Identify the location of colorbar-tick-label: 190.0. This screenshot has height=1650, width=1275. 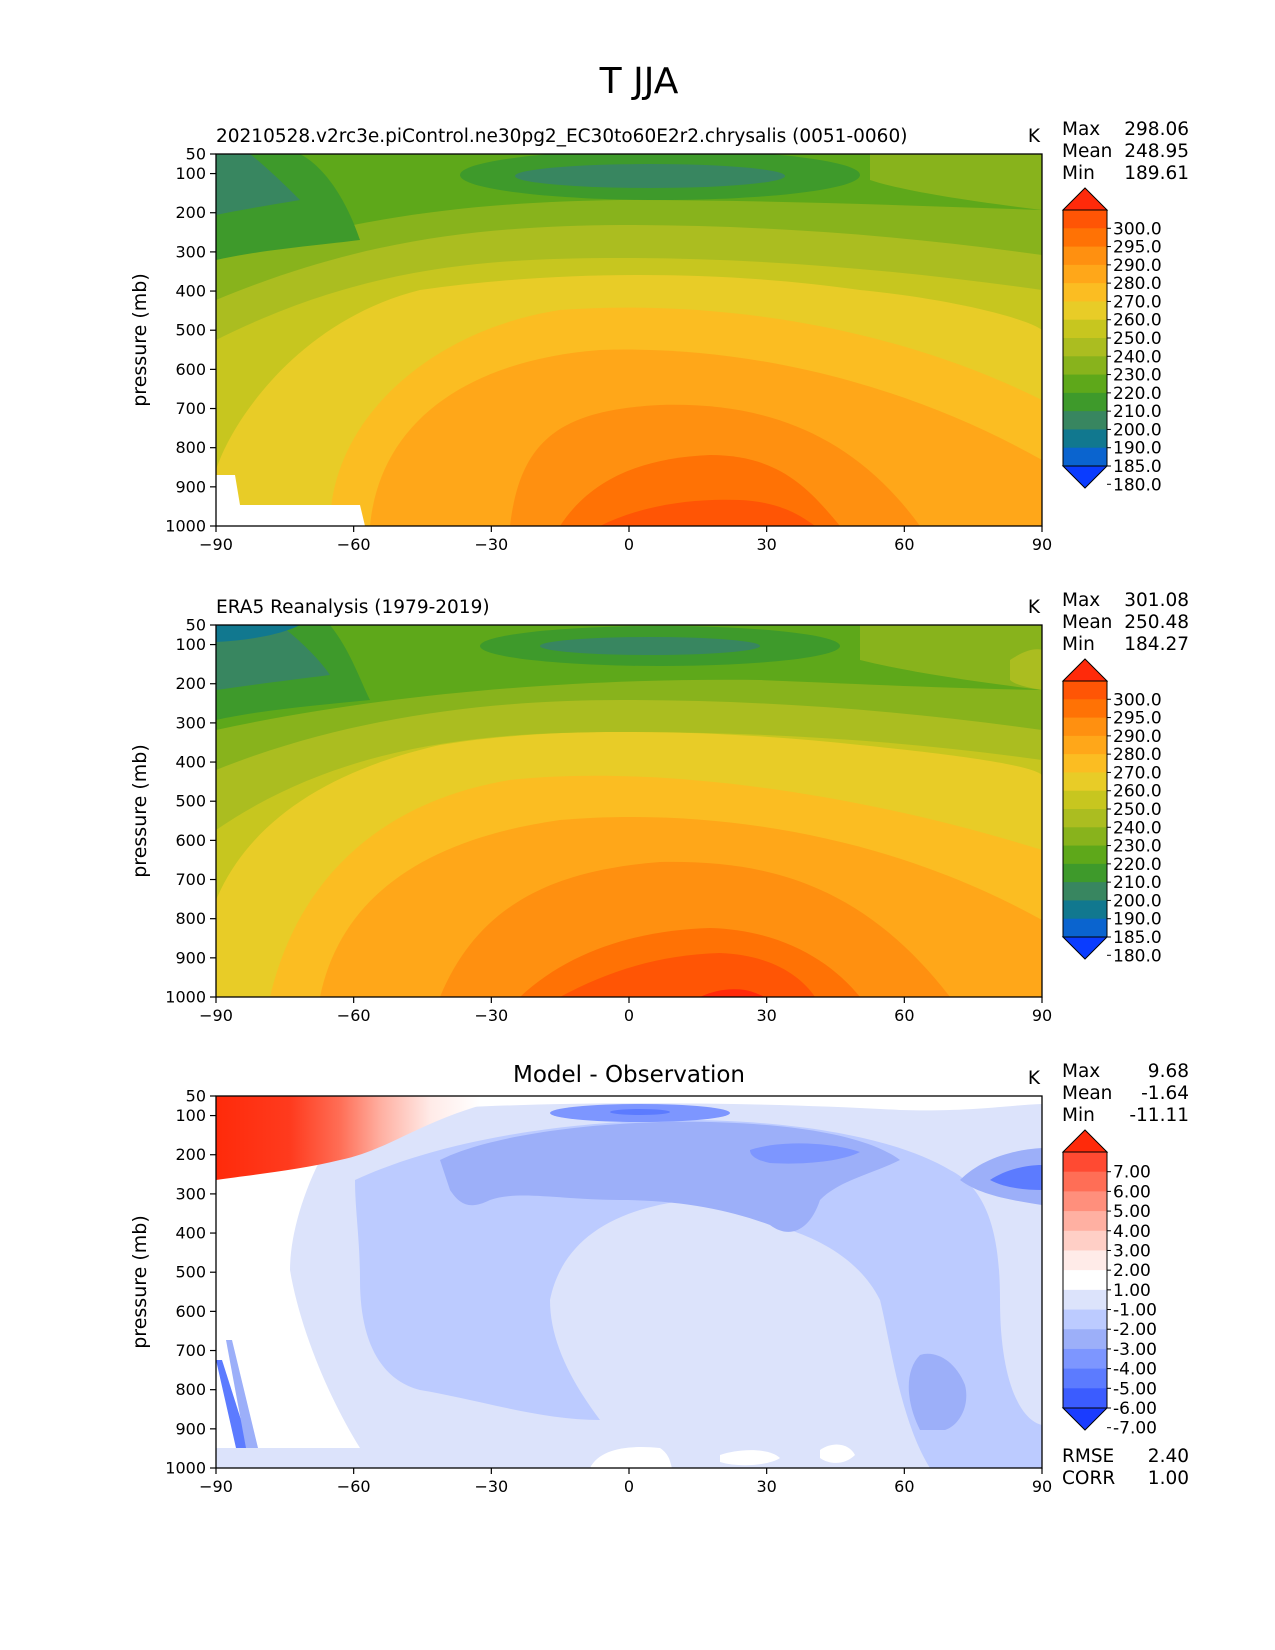
(1137, 920).